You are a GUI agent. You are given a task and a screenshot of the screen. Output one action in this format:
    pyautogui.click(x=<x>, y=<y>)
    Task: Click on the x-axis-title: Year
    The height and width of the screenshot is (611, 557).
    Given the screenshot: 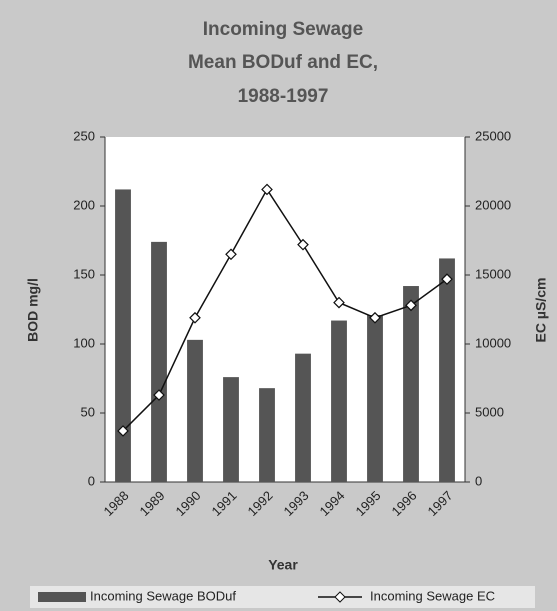 What is the action you would take?
    pyautogui.click(x=283, y=565)
    